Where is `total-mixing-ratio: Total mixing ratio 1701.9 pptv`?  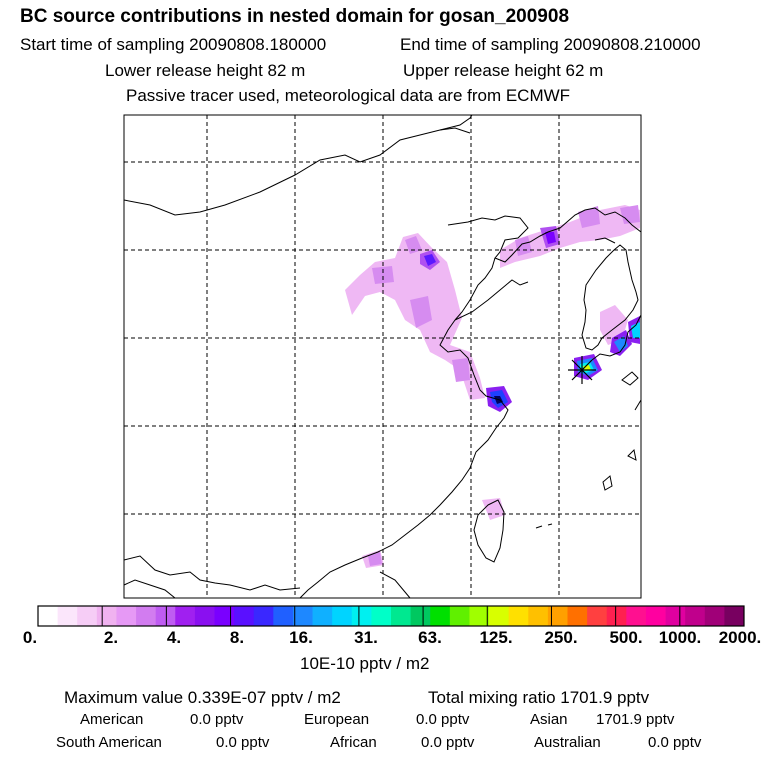
total-mixing-ratio: Total mixing ratio 1701.9 pptv is located at coordinates (539, 697).